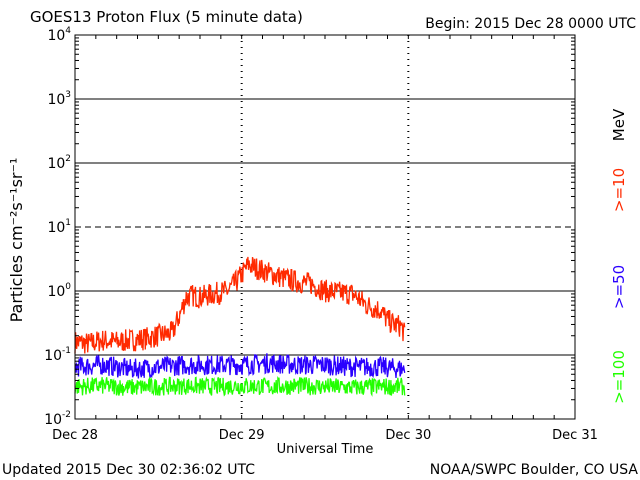 This screenshot has width=640, height=480. I want to click on y-tick-label: 101, so click(59, 227).